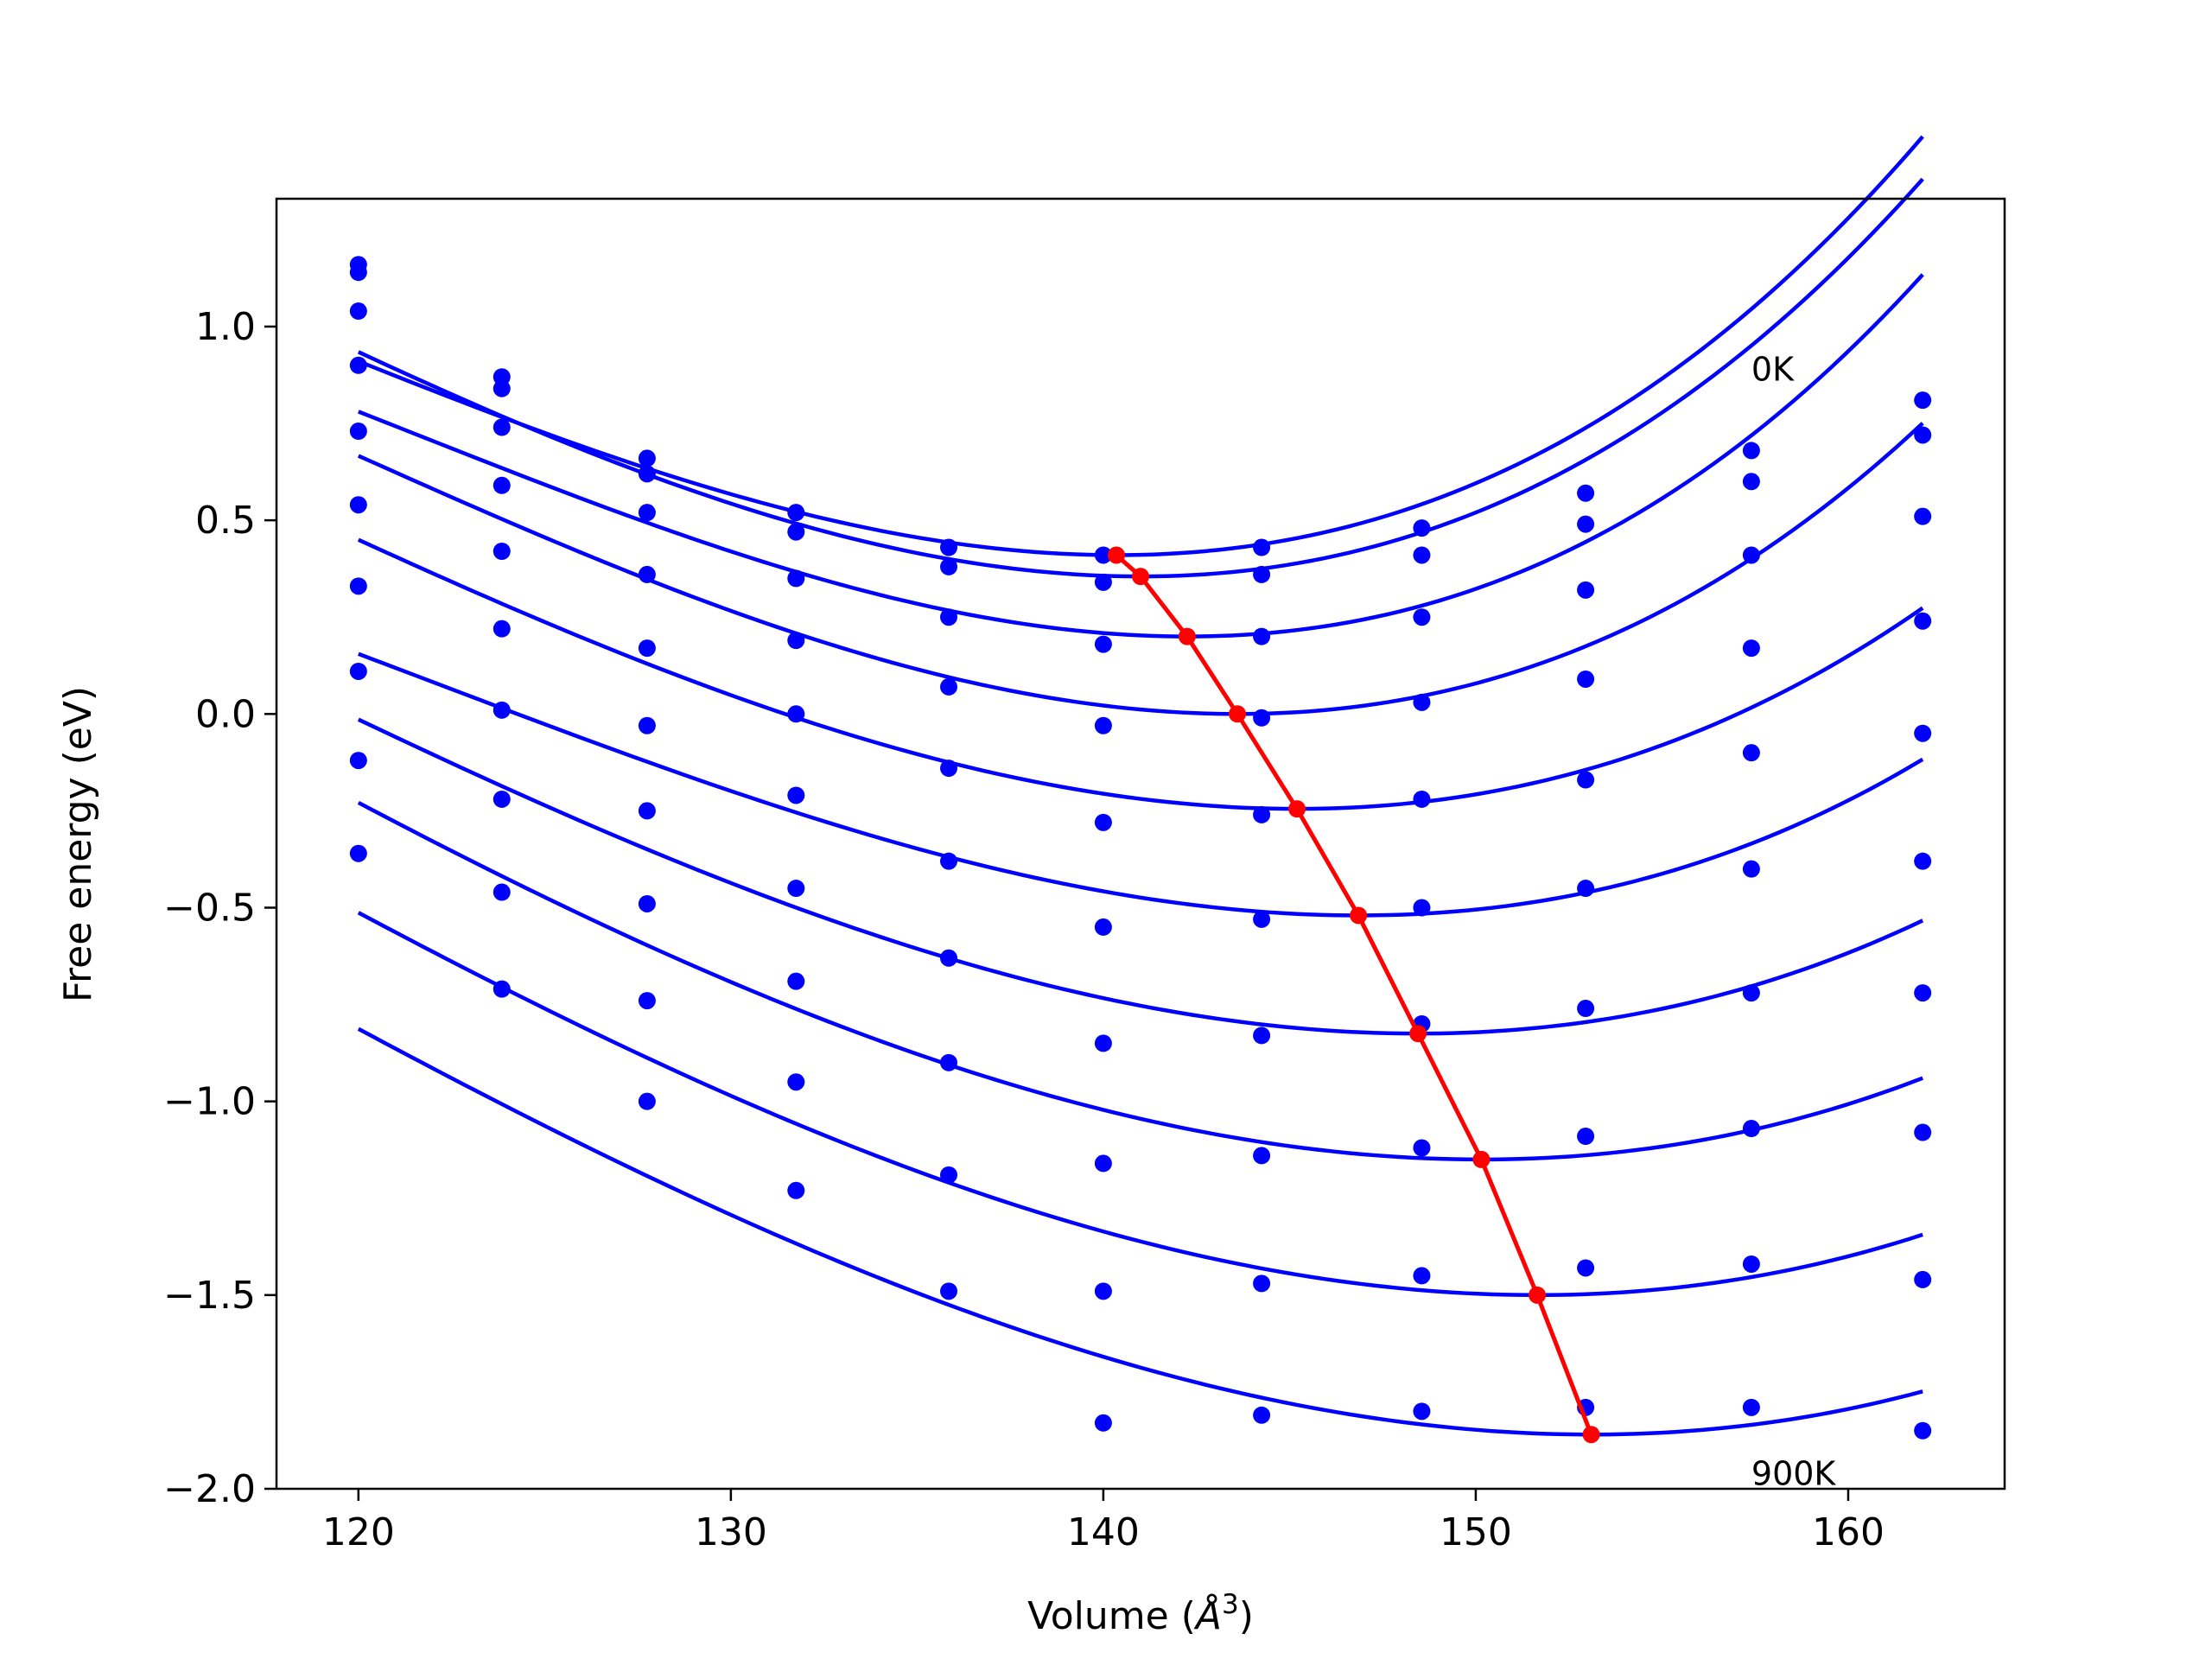 The image size is (2212, 1659). What do you see at coordinates (1476, 1532) in the screenshot?
I see `x-tick-label: 150` at bounding box center [1476, 1532].